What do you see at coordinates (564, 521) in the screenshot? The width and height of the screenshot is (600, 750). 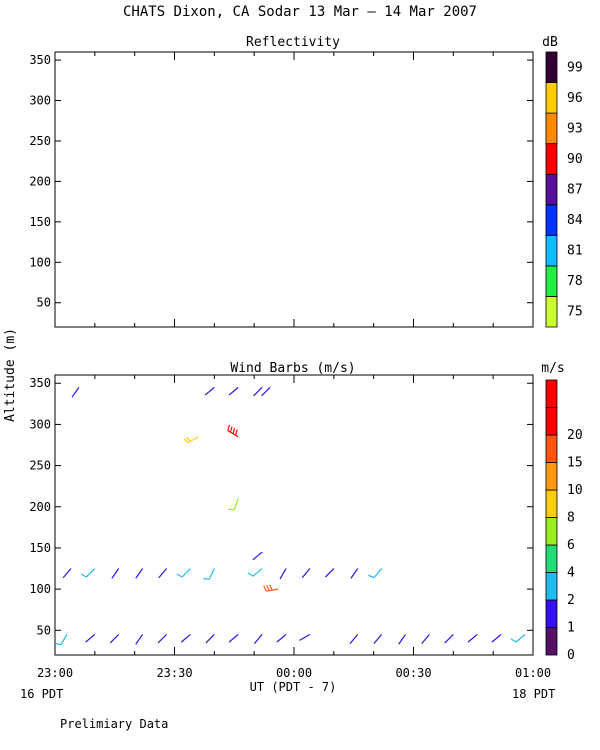 I see `wind-colorbar: 0 1 2 4 6 8 10 15 20` at bounding box center [564, 521].